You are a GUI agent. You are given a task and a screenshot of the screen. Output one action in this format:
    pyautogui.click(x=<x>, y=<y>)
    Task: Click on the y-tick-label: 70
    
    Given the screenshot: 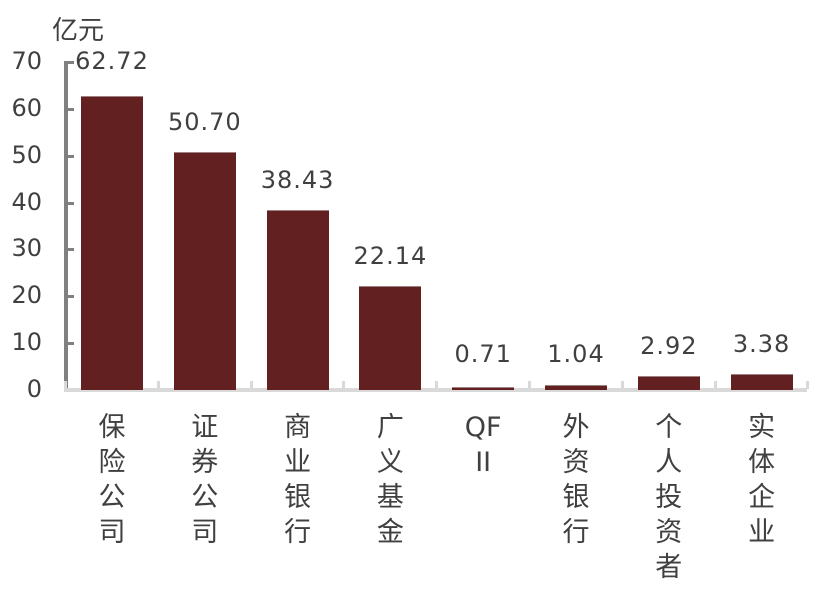 What is the action you would take?
    pyautogui.click(x=26, y=61)
    